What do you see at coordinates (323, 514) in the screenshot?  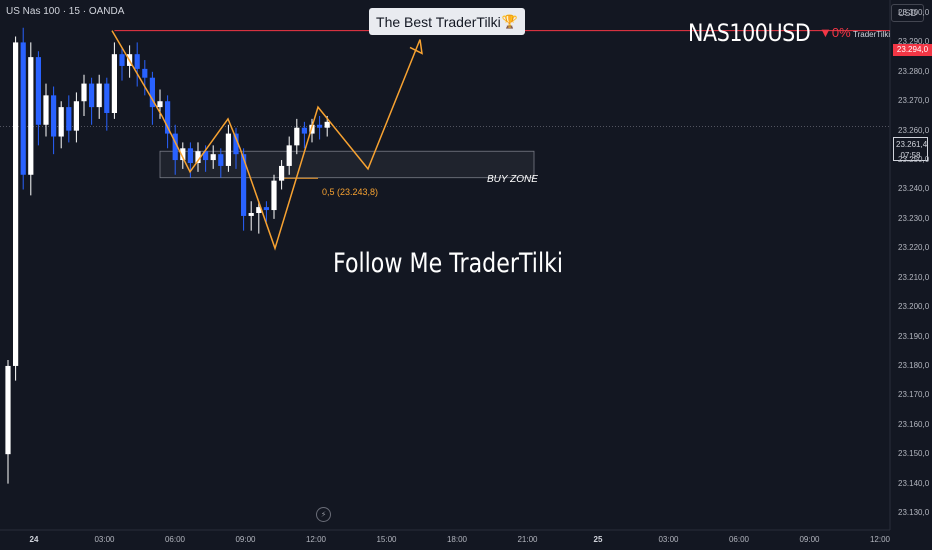 I see `lightning-icon: ⚡` at bounding box center [323, 514].